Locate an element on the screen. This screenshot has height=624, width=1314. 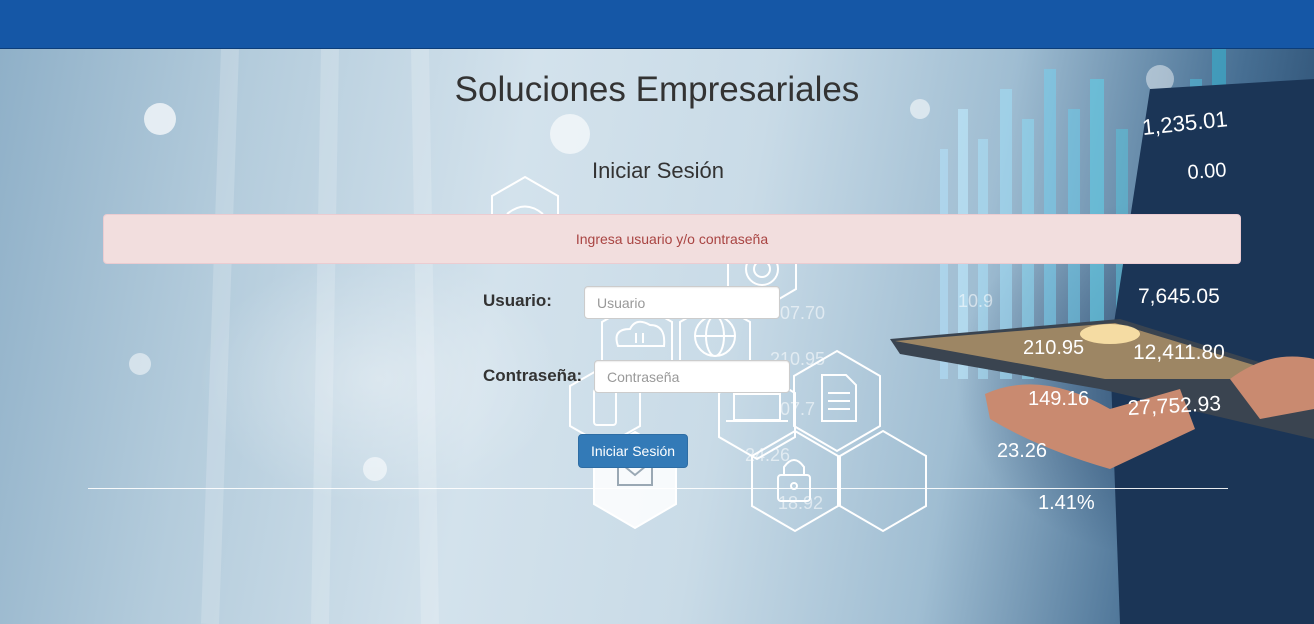
error-alert: Ingresa usuario y/o contraseña is located at coordinates (672, 239).